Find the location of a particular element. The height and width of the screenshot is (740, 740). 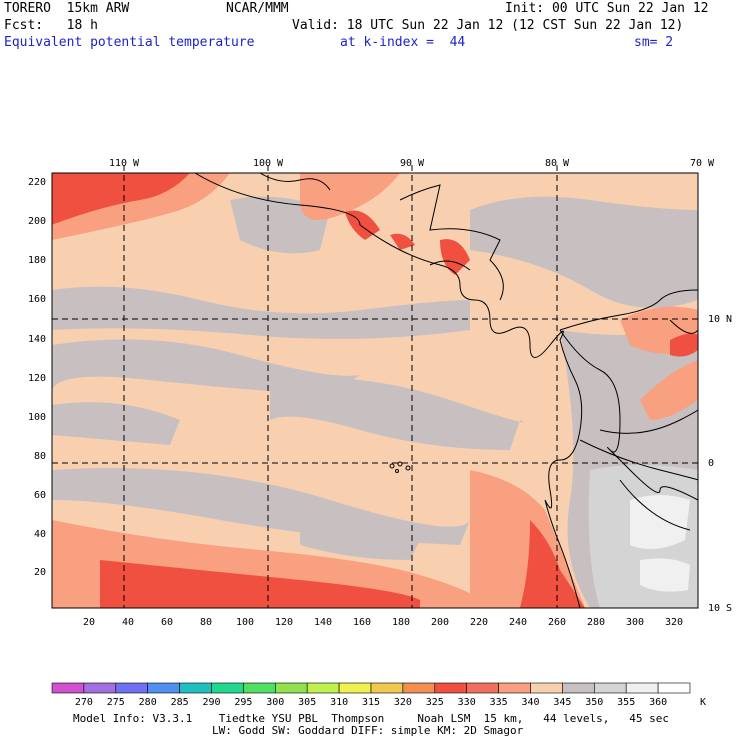

x-tick: 40 is located at coordinates (128, 622).